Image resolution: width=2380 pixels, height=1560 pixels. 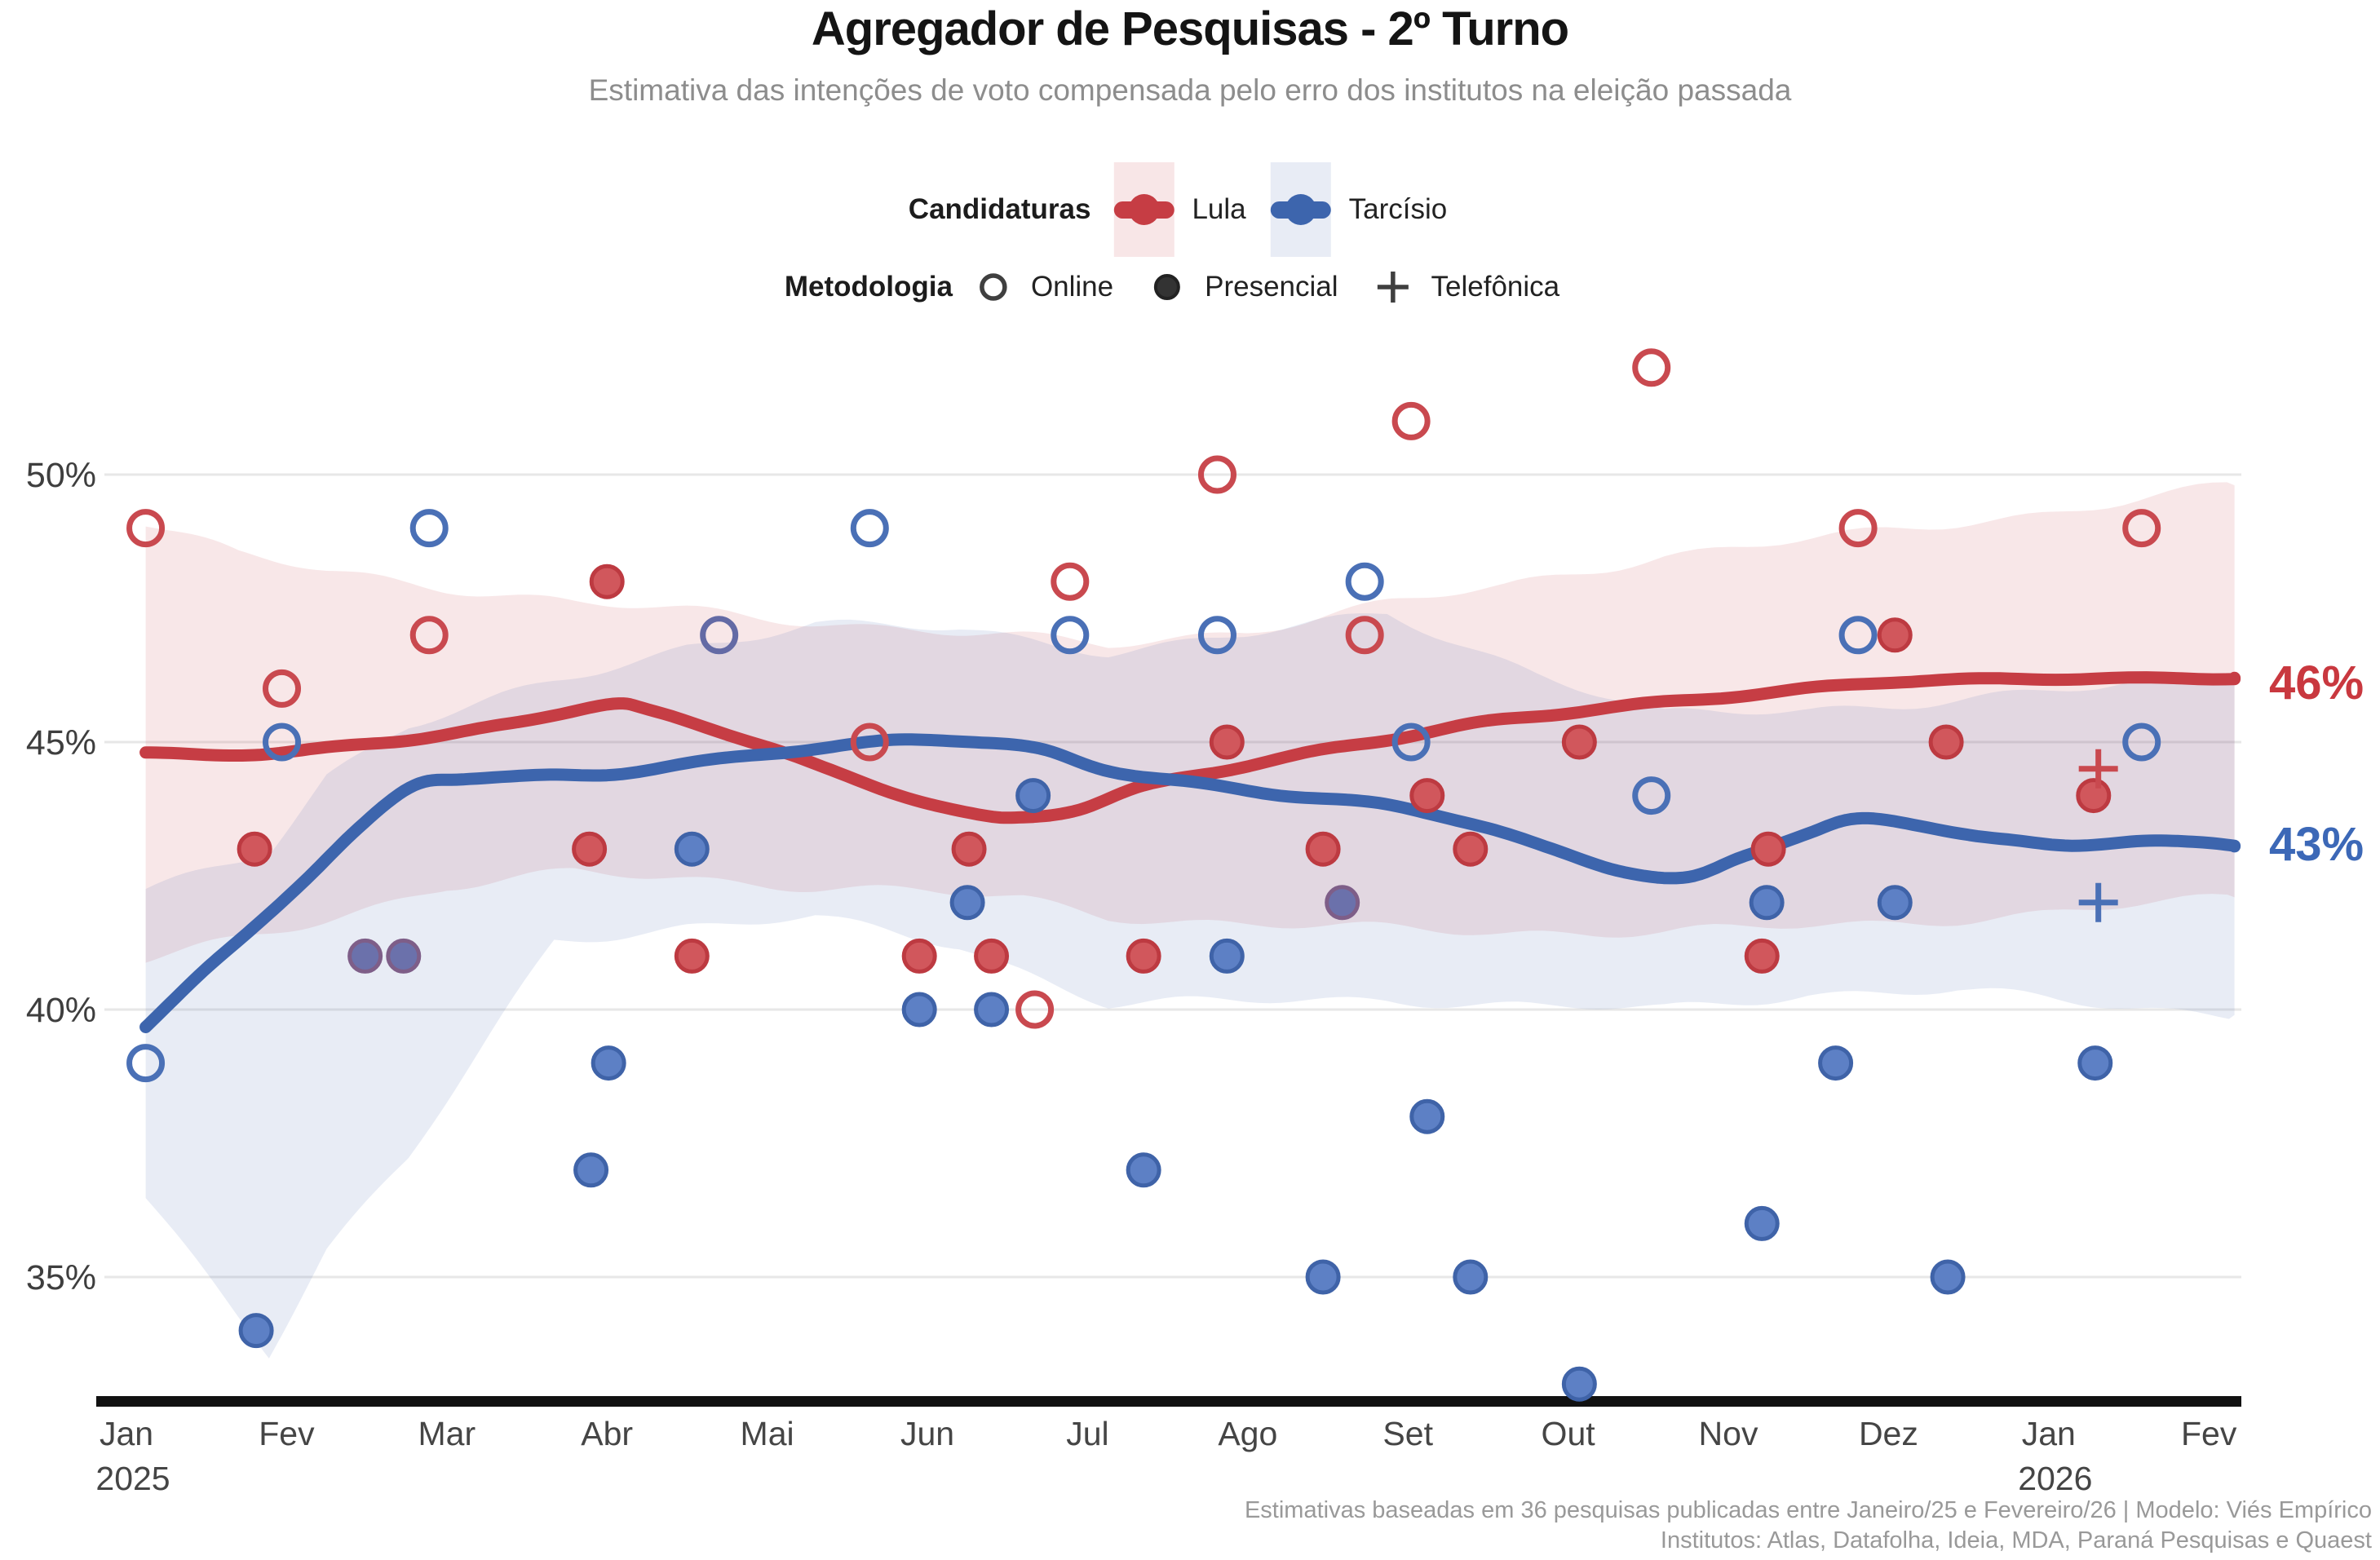 What do you see at coordinates (61, 476) in the screenshot?
I see `y-tick-label: 50%` at bounding box center [61, 476].